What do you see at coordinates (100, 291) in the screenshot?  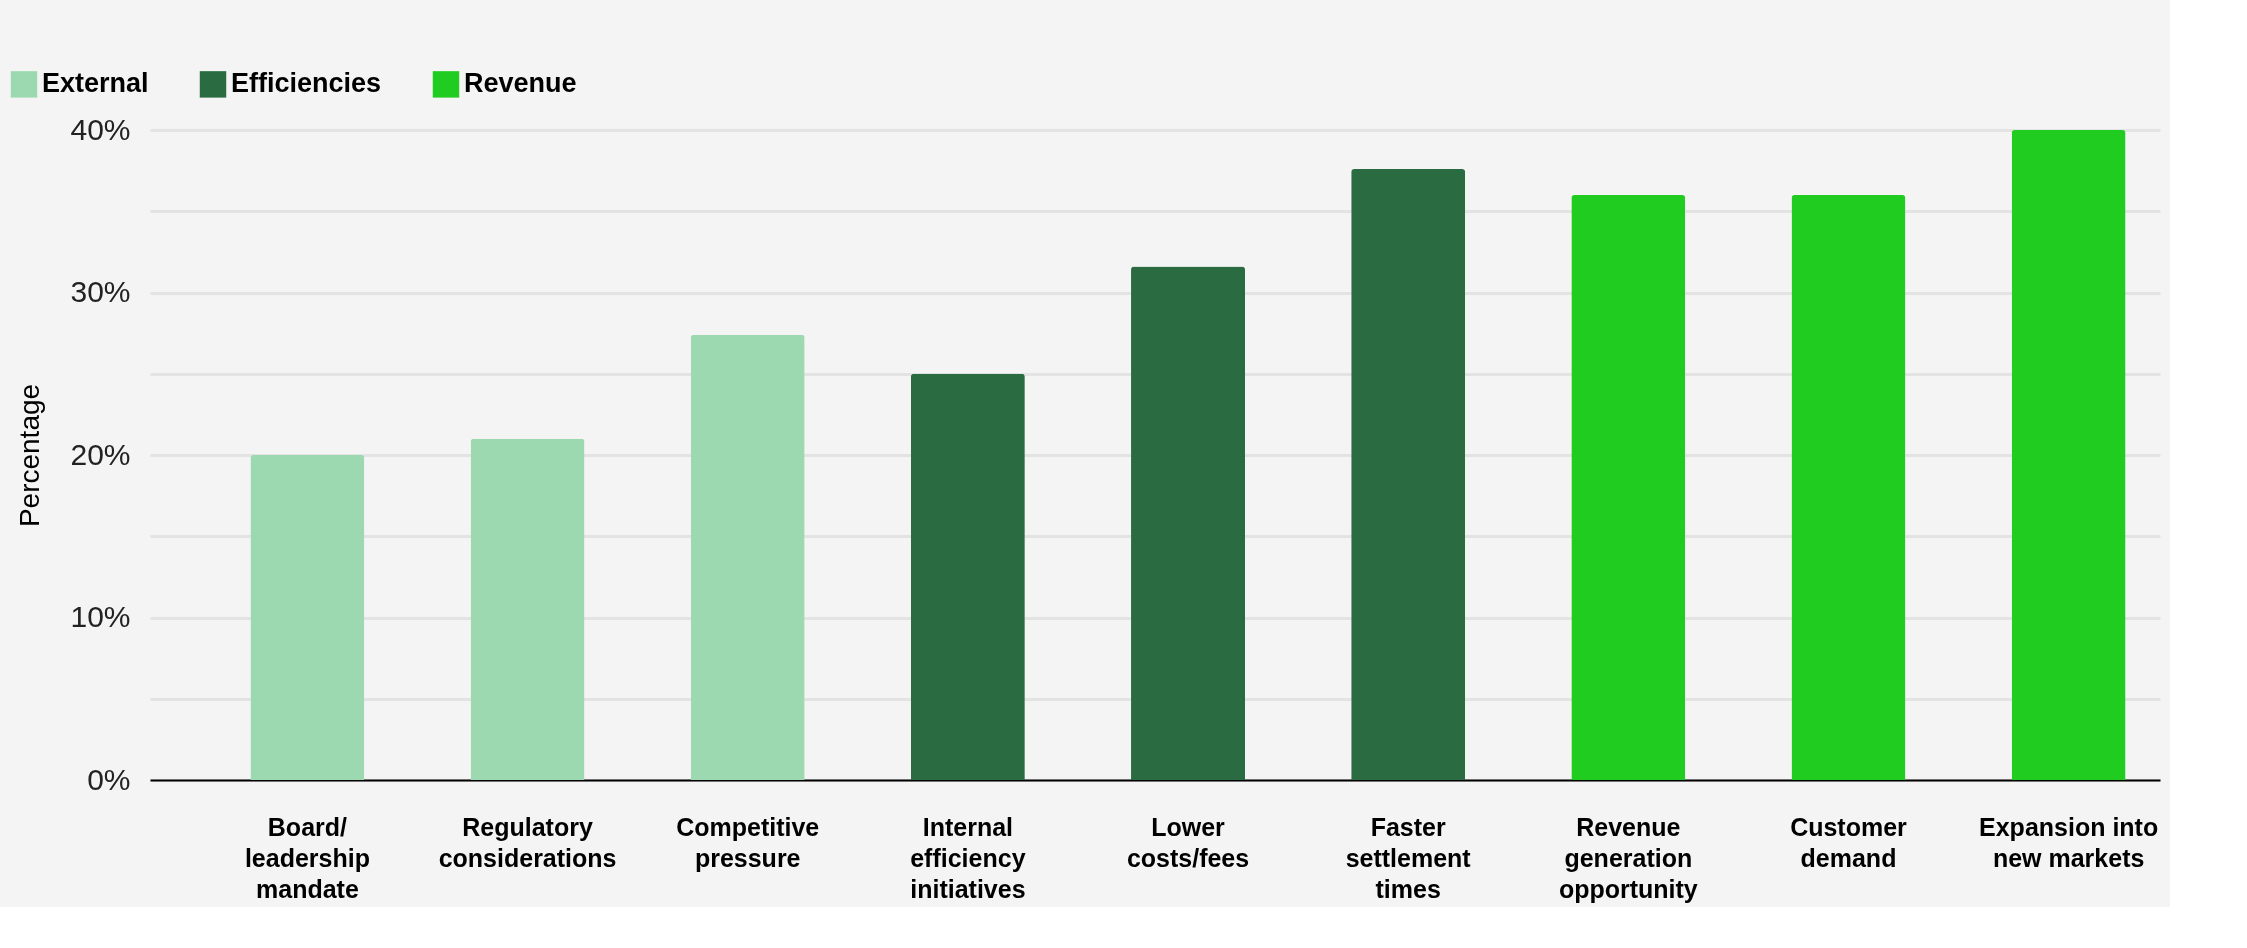 I see `y-tick-label: 30%` at bounding box center [100, 291].